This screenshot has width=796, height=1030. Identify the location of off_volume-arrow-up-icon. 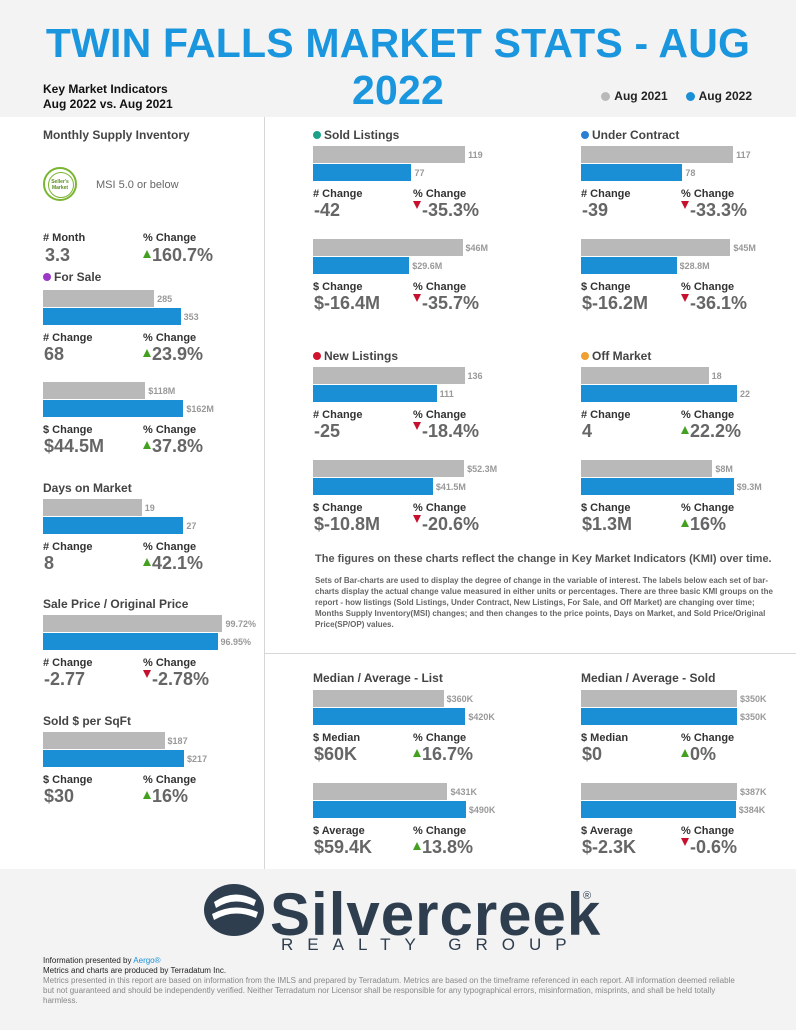
(685, 523).